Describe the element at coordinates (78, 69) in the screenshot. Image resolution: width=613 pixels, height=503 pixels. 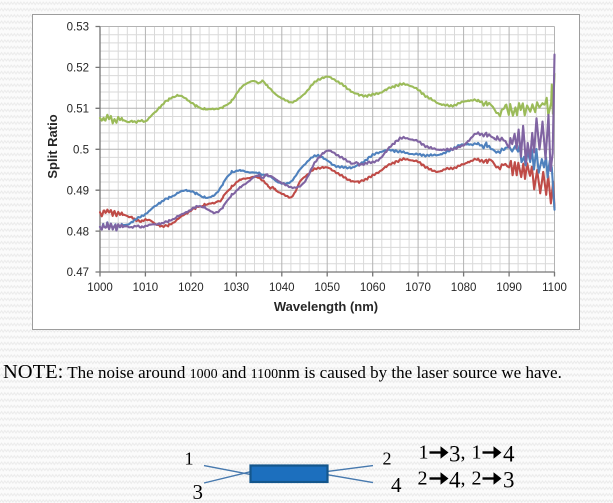
I see `svg-text: 0.52` at that location.